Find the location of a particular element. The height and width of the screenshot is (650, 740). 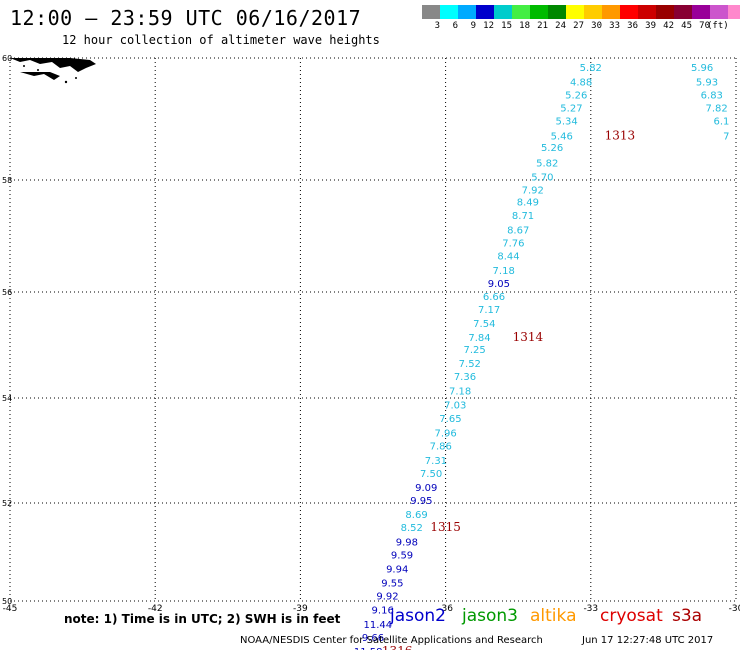

legend-label: 27 is located at coordinates (578, 26).